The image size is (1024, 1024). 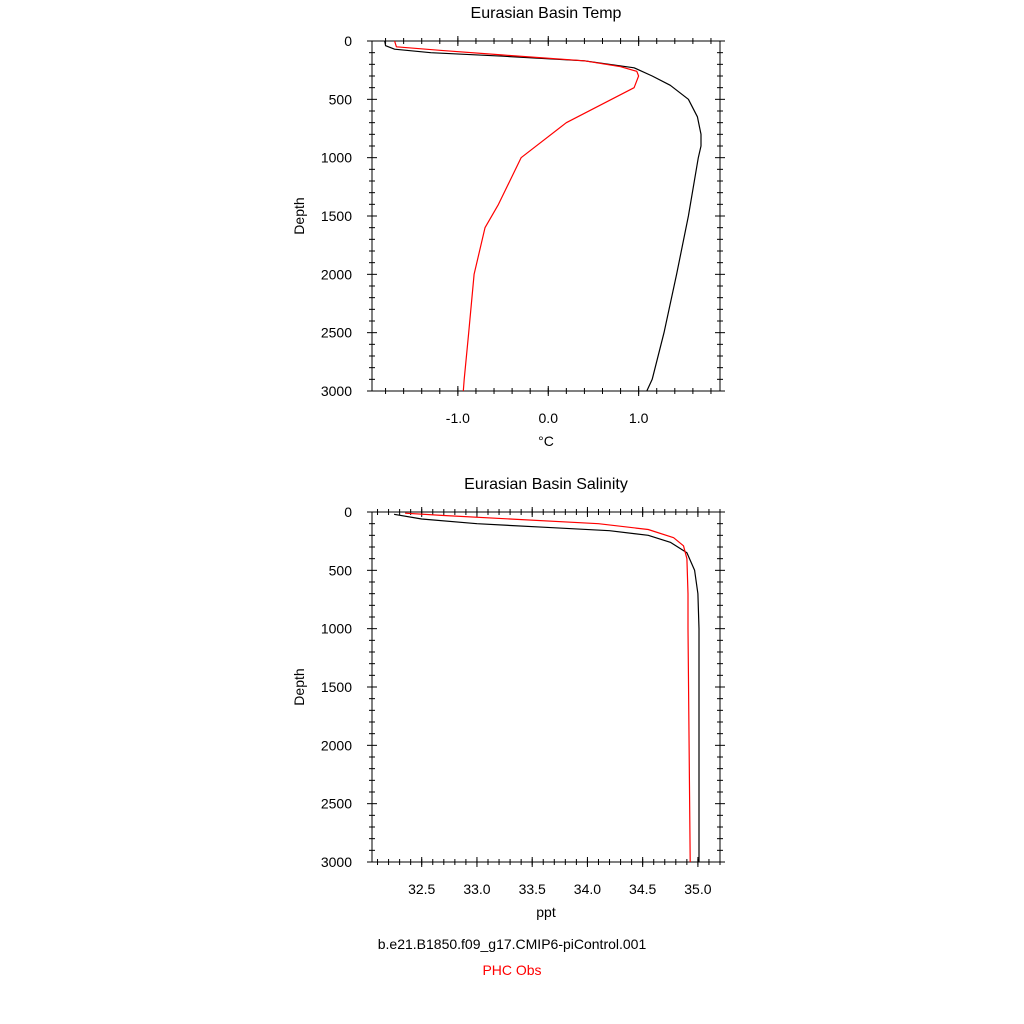 I want to click on salinity-xtick-label: 33.0, so click(x=476, y=889).